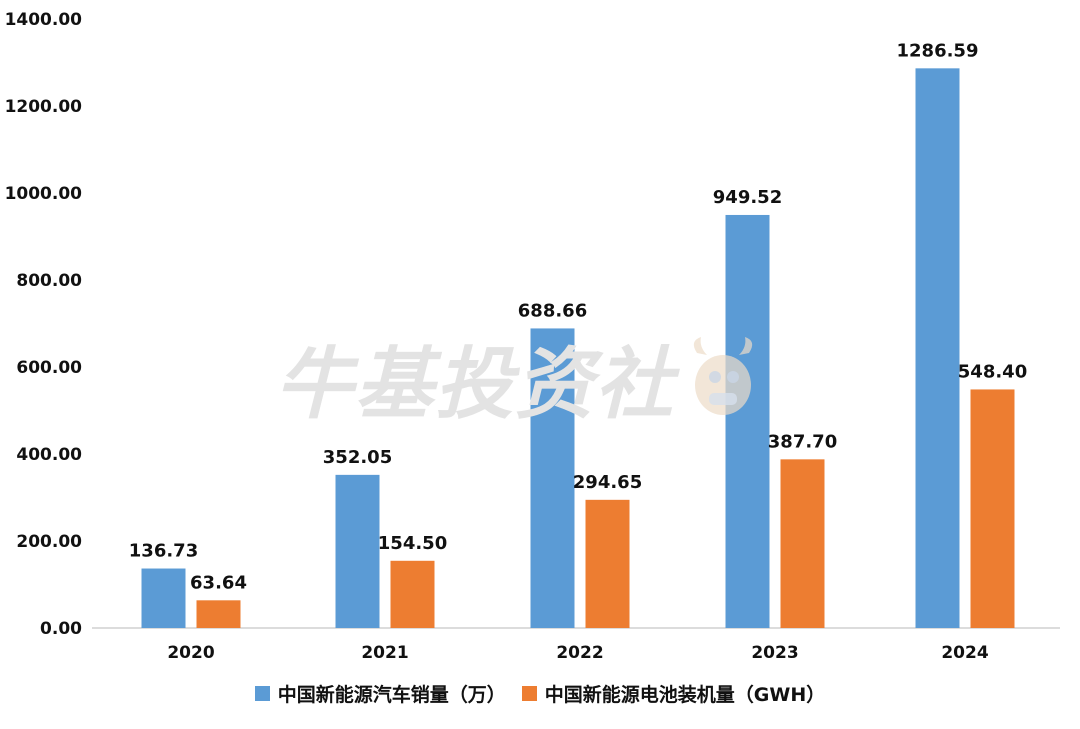 This screenshot has height=729, width=1080. I want to click on legend-item-sales: 中国新能源汽车销量（万）, so click(380, 693).